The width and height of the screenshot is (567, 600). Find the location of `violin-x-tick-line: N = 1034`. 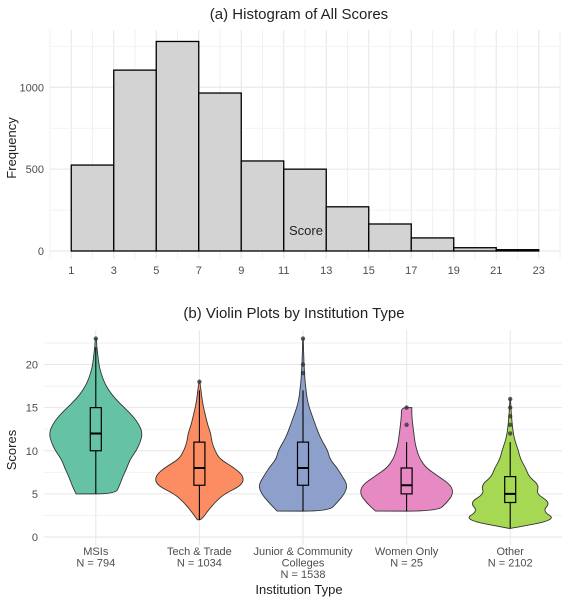

violin-x-tick-line: N = 1034 is located at coordinates (199, 564).